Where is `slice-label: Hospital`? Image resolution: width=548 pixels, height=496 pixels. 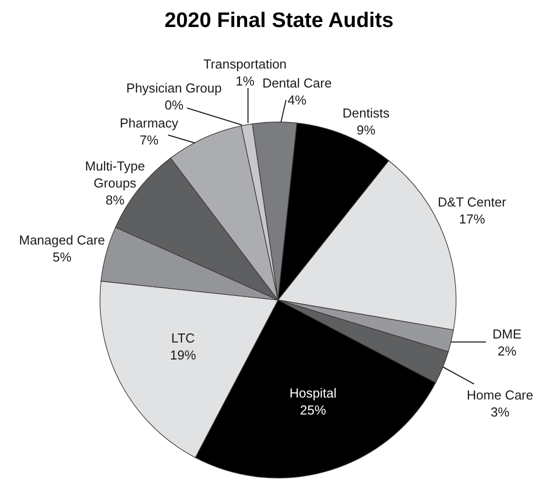
slice-label: Hospital is located at coordinates (313, 393).